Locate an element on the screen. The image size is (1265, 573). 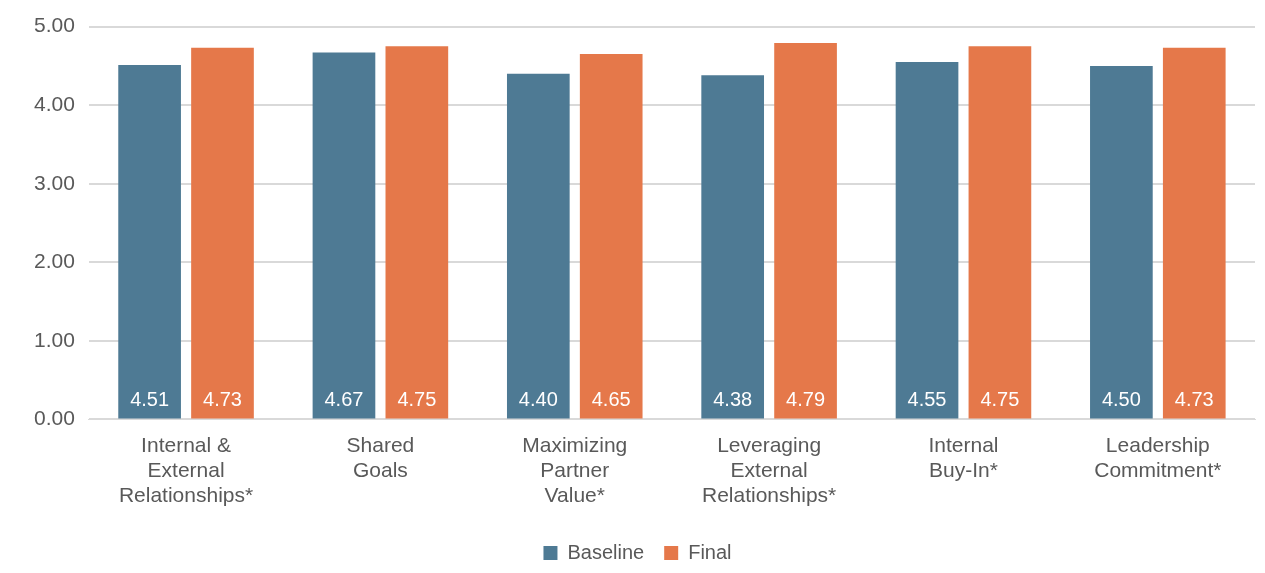
data-label: 4.55 is located at coordinates (927, 398).